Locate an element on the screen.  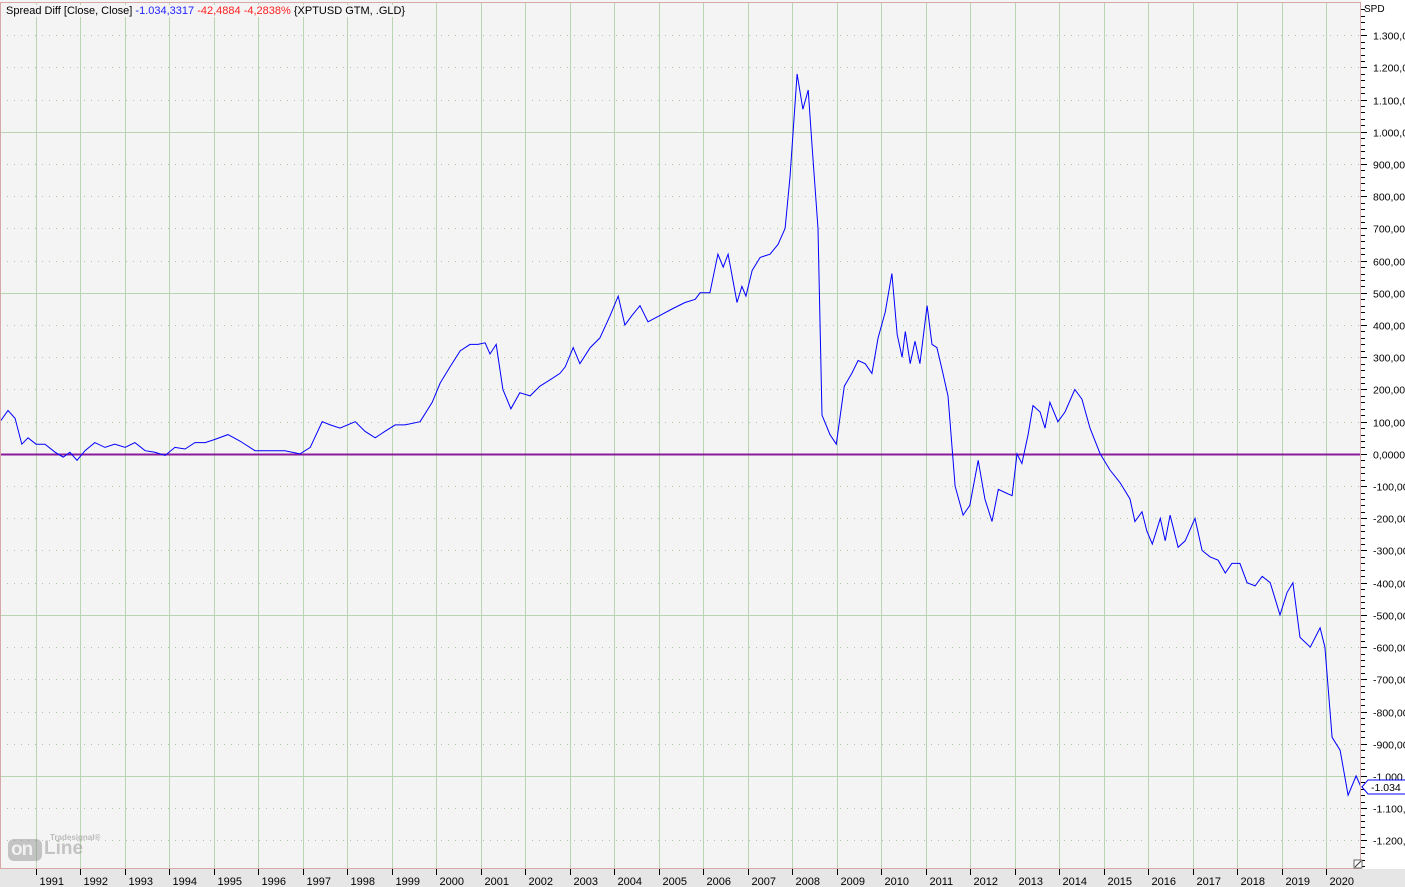
y-tick-label: 900,00 is located at coordinates (1389, 166).